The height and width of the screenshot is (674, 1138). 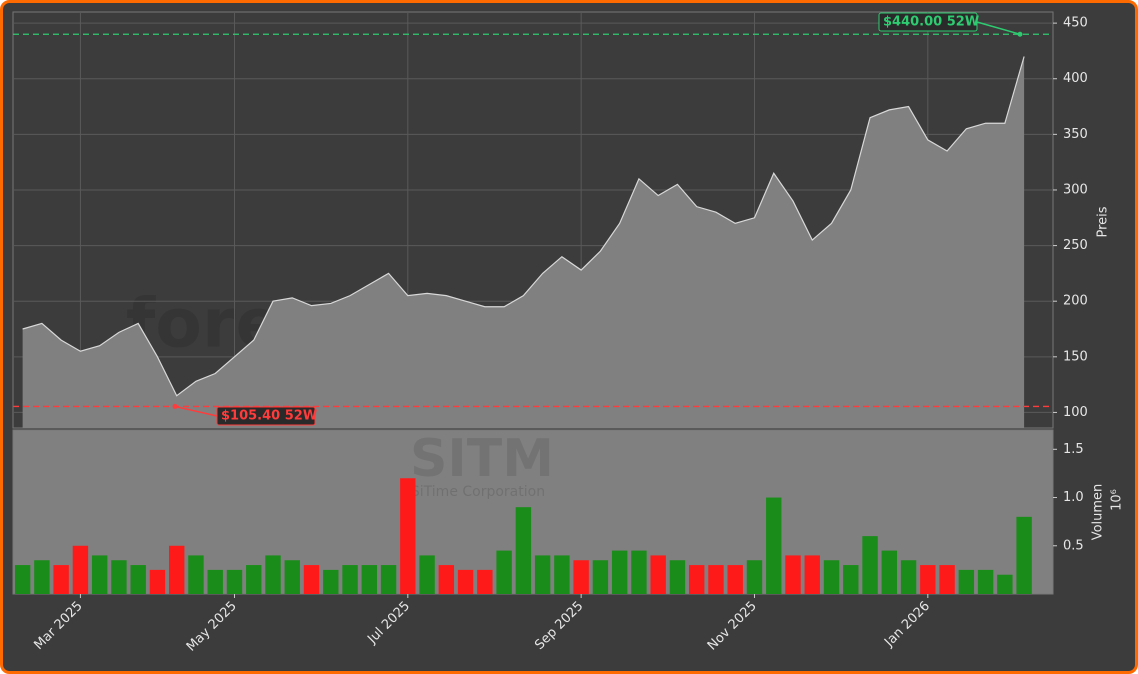 I want to click on high_52w-label: $440.00 52W, so click(x=931, y=22).